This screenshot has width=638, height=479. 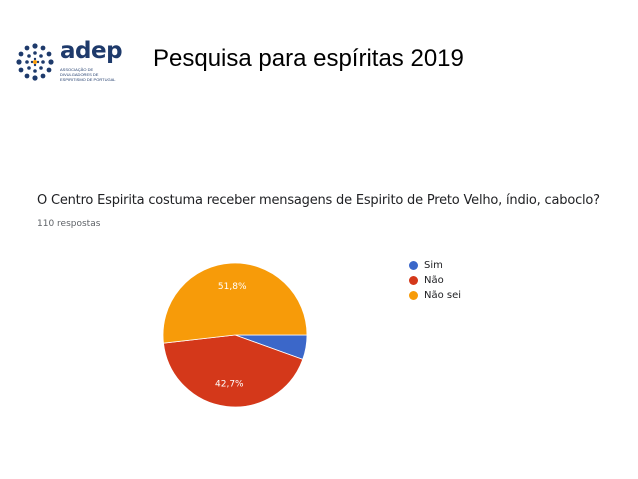 What do you see at coordinates (308, 58) in the screenshot?
I see `slide-title: Pesquisa para espíritas 2019` at bounding box center [308, 58].